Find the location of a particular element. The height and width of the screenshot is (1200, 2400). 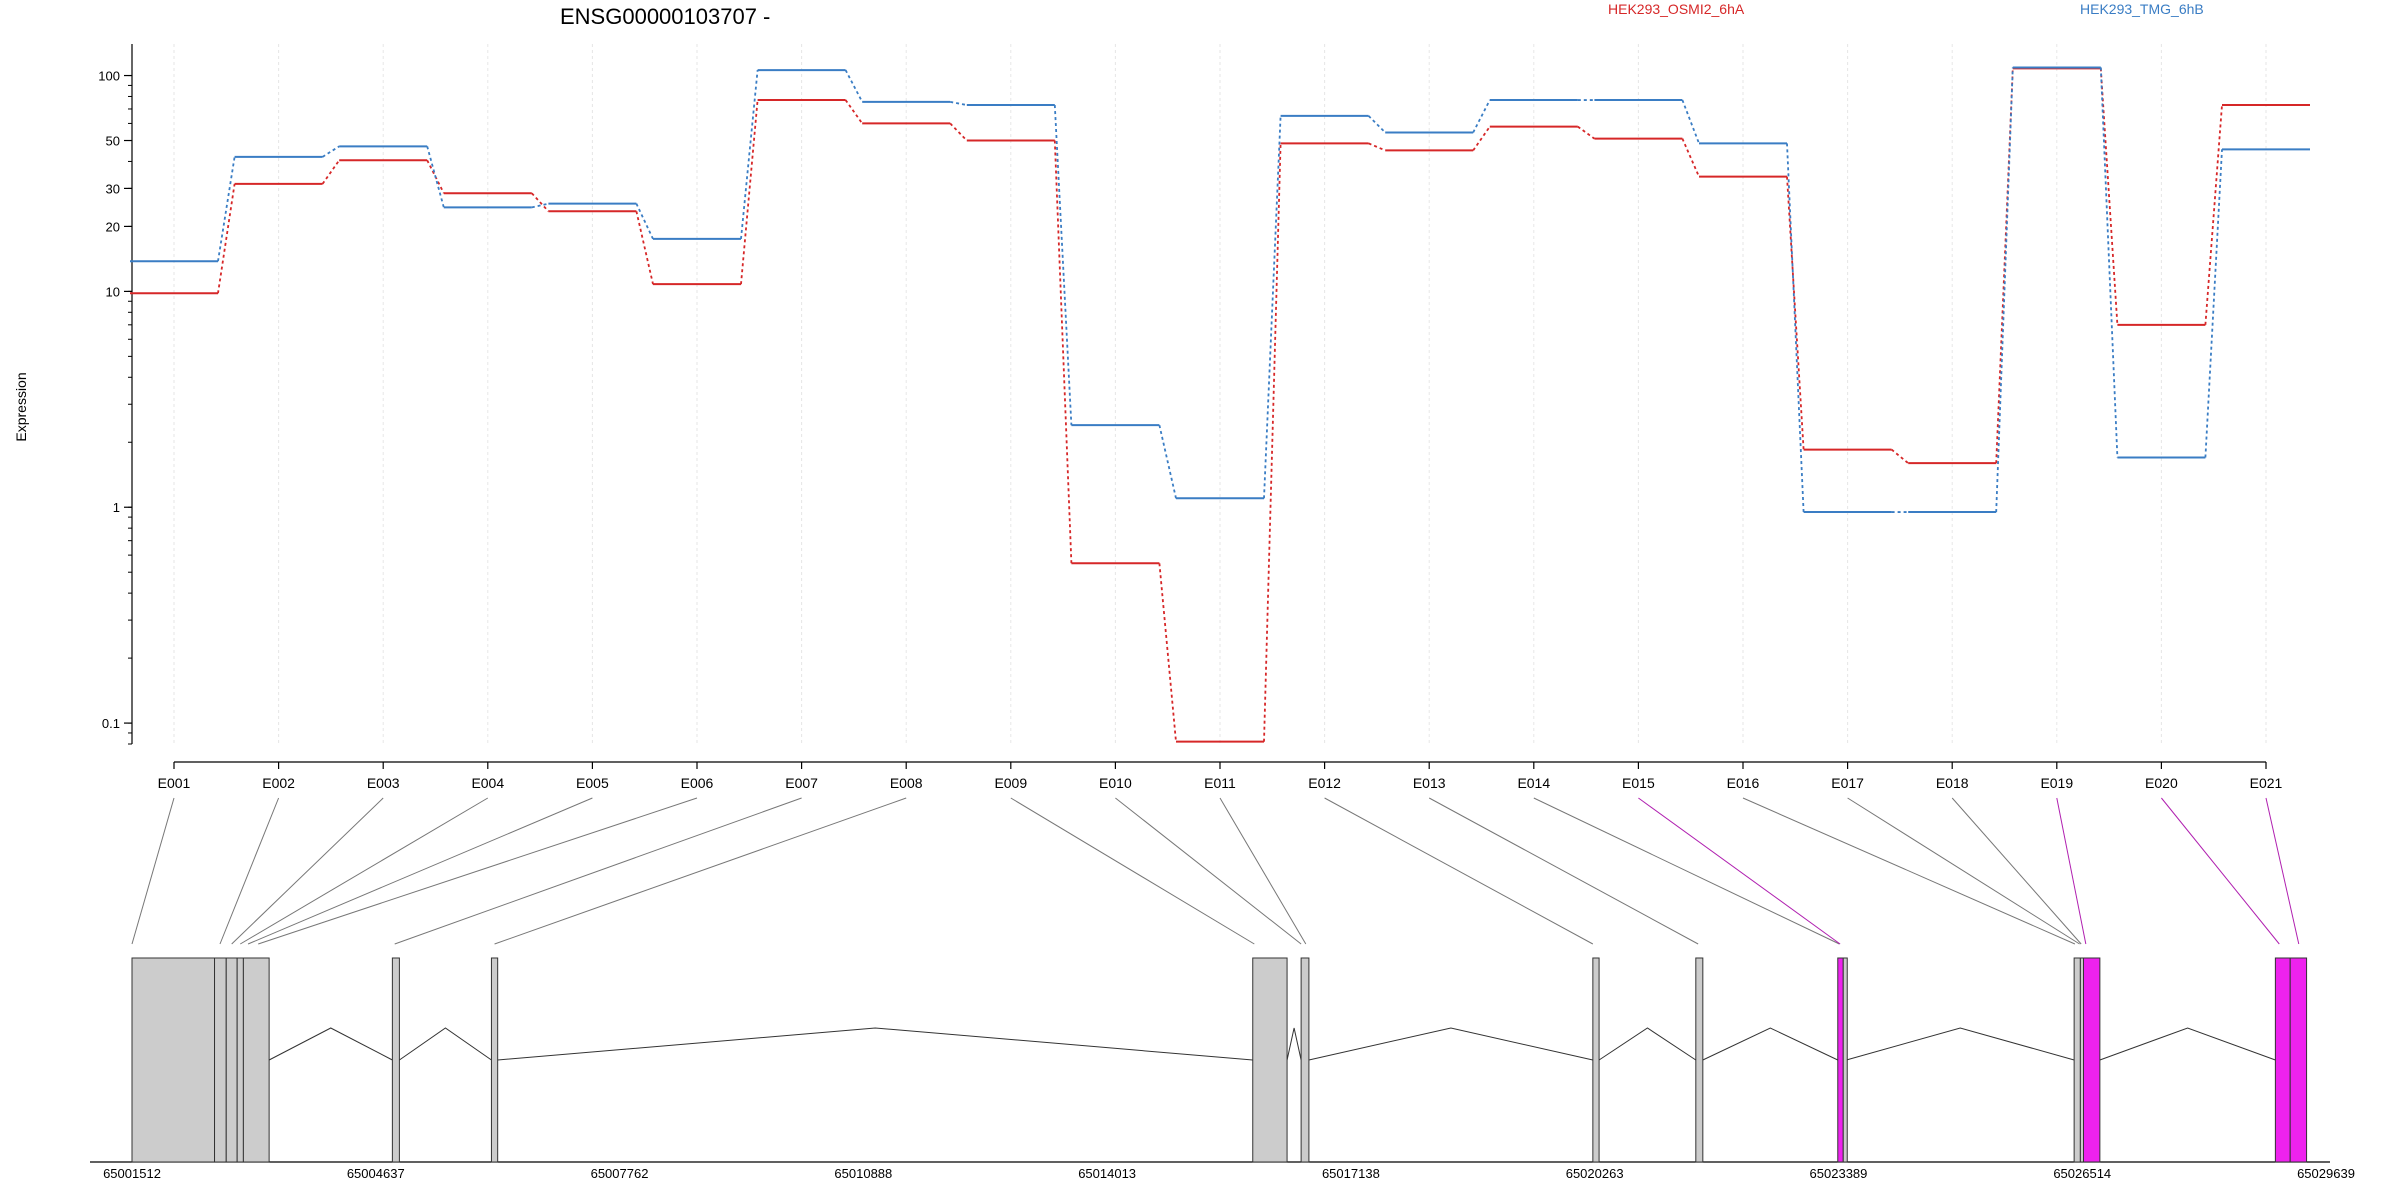

coordinate-label: 65004637 is located at coordinates (376, 1173).